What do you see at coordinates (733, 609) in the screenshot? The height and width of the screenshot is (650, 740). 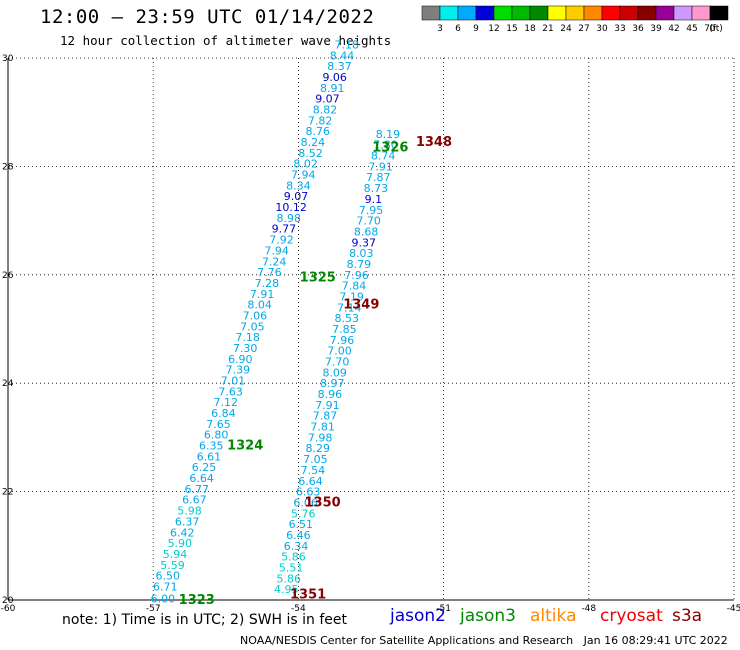 I see `x-tick-label: -45` at bounding box center [733, 609].